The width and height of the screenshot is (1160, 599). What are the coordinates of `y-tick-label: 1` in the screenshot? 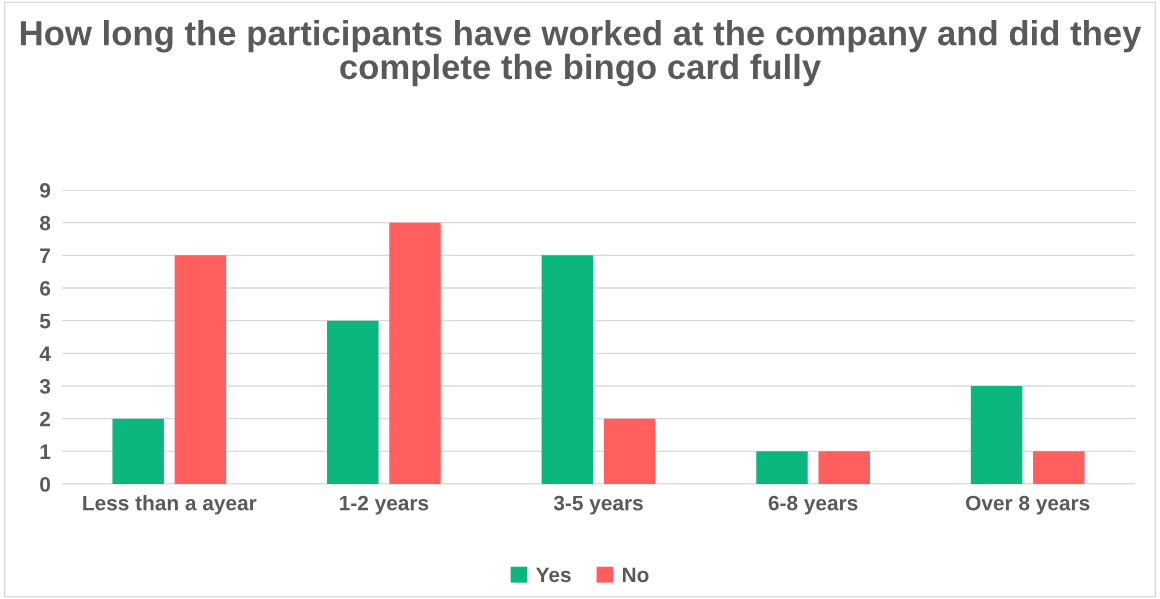 It's located at (45, 451).